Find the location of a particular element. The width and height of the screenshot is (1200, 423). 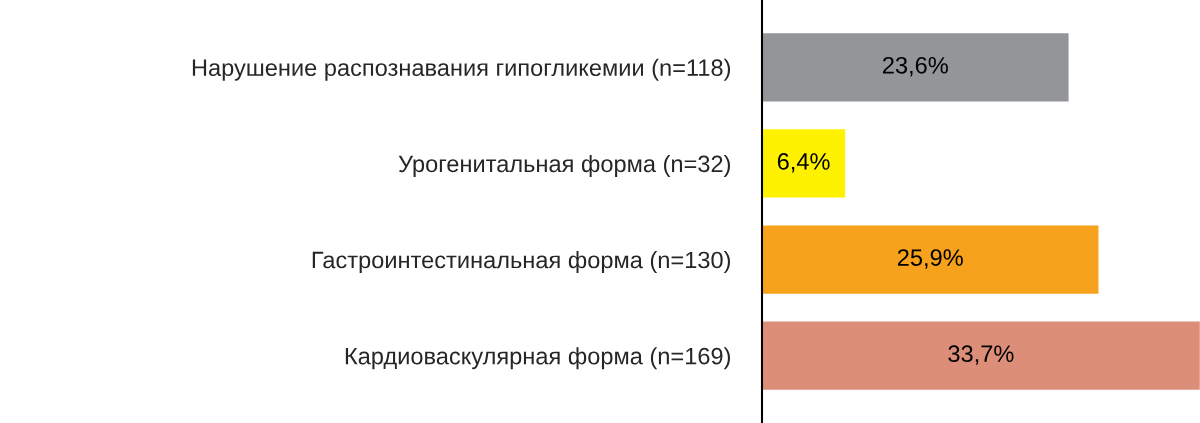

y-tick-label: Урогенитальная форма (n=32) is located at coordinates (564, 165).